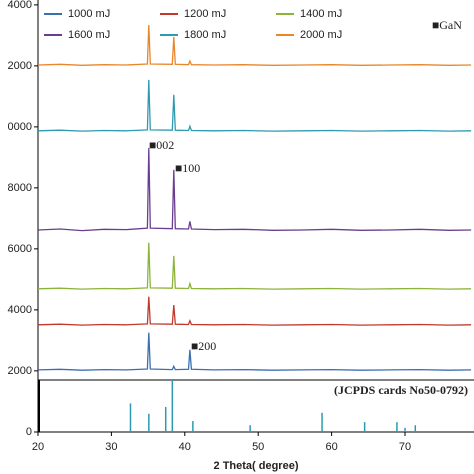  Describe the element at coordinates (38, 447) in the screenshot. I see `x-tick-label: 20` at that location.